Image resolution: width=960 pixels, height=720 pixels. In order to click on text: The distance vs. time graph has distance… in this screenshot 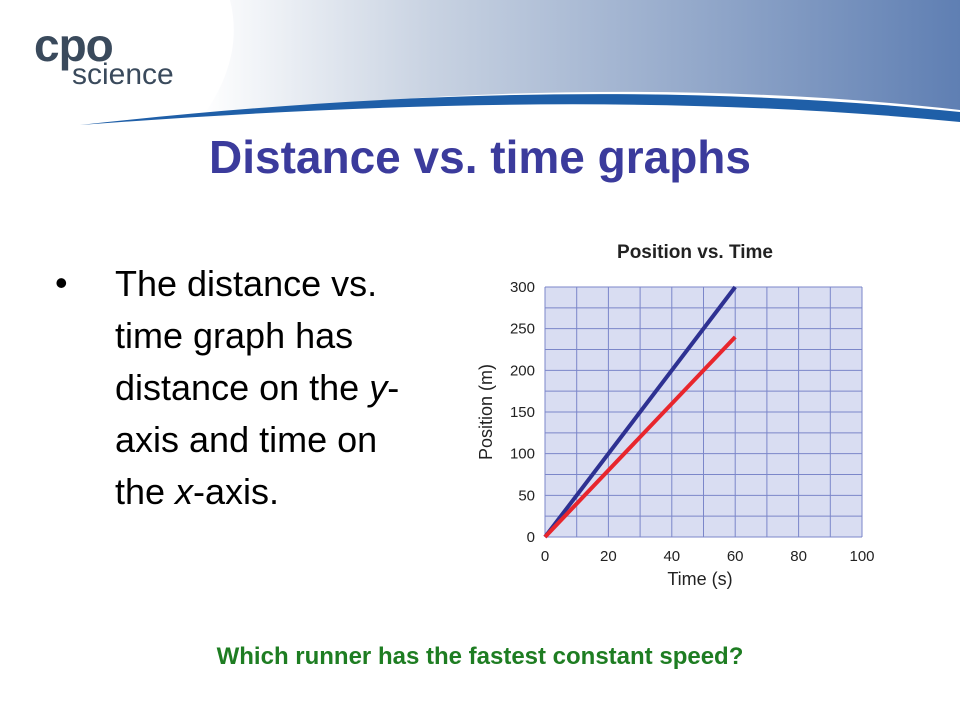, I will do `click(246, 335)`.